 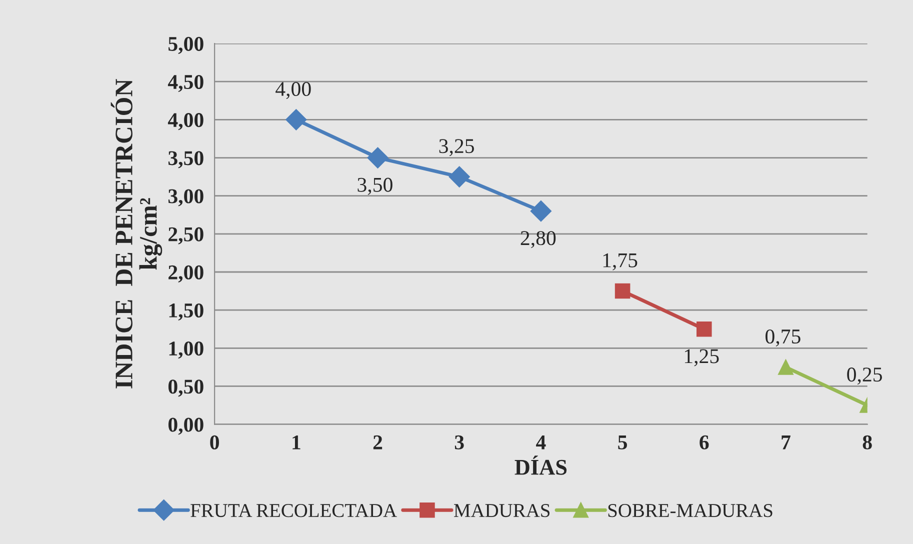 I want to click on y-tick-label: 5,00, so click(x=186, y=45).